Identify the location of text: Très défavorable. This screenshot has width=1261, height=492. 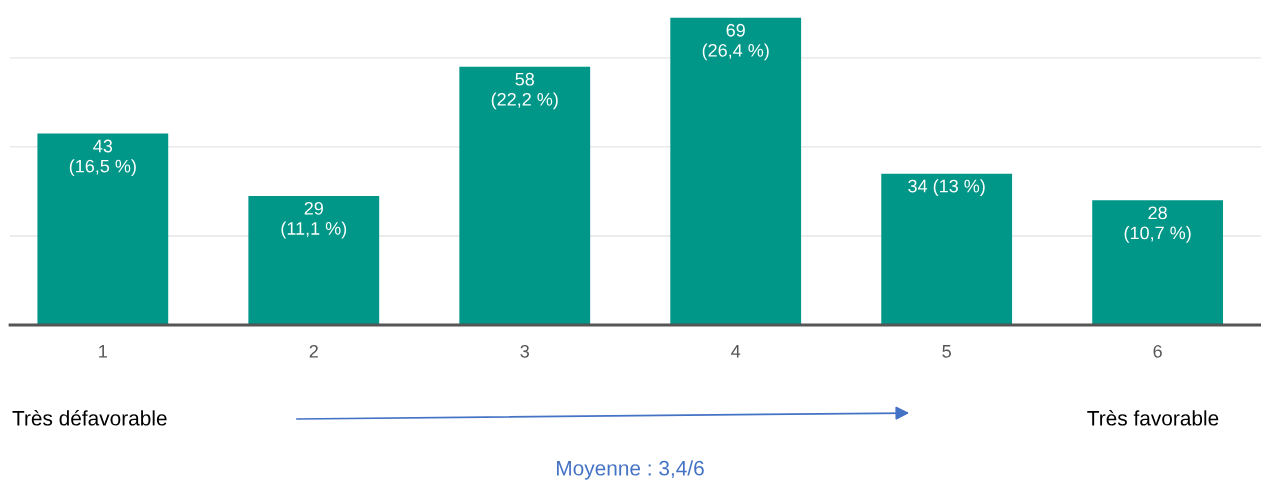
(89, 418).